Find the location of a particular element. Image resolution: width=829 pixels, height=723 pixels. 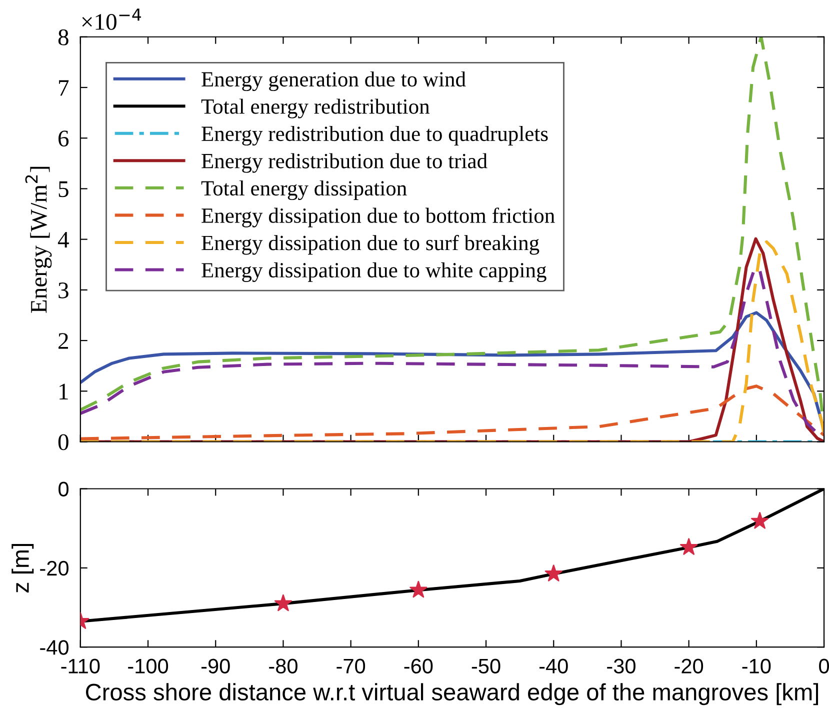

x-tick-label: -30 is located at coordinates (621, 666).